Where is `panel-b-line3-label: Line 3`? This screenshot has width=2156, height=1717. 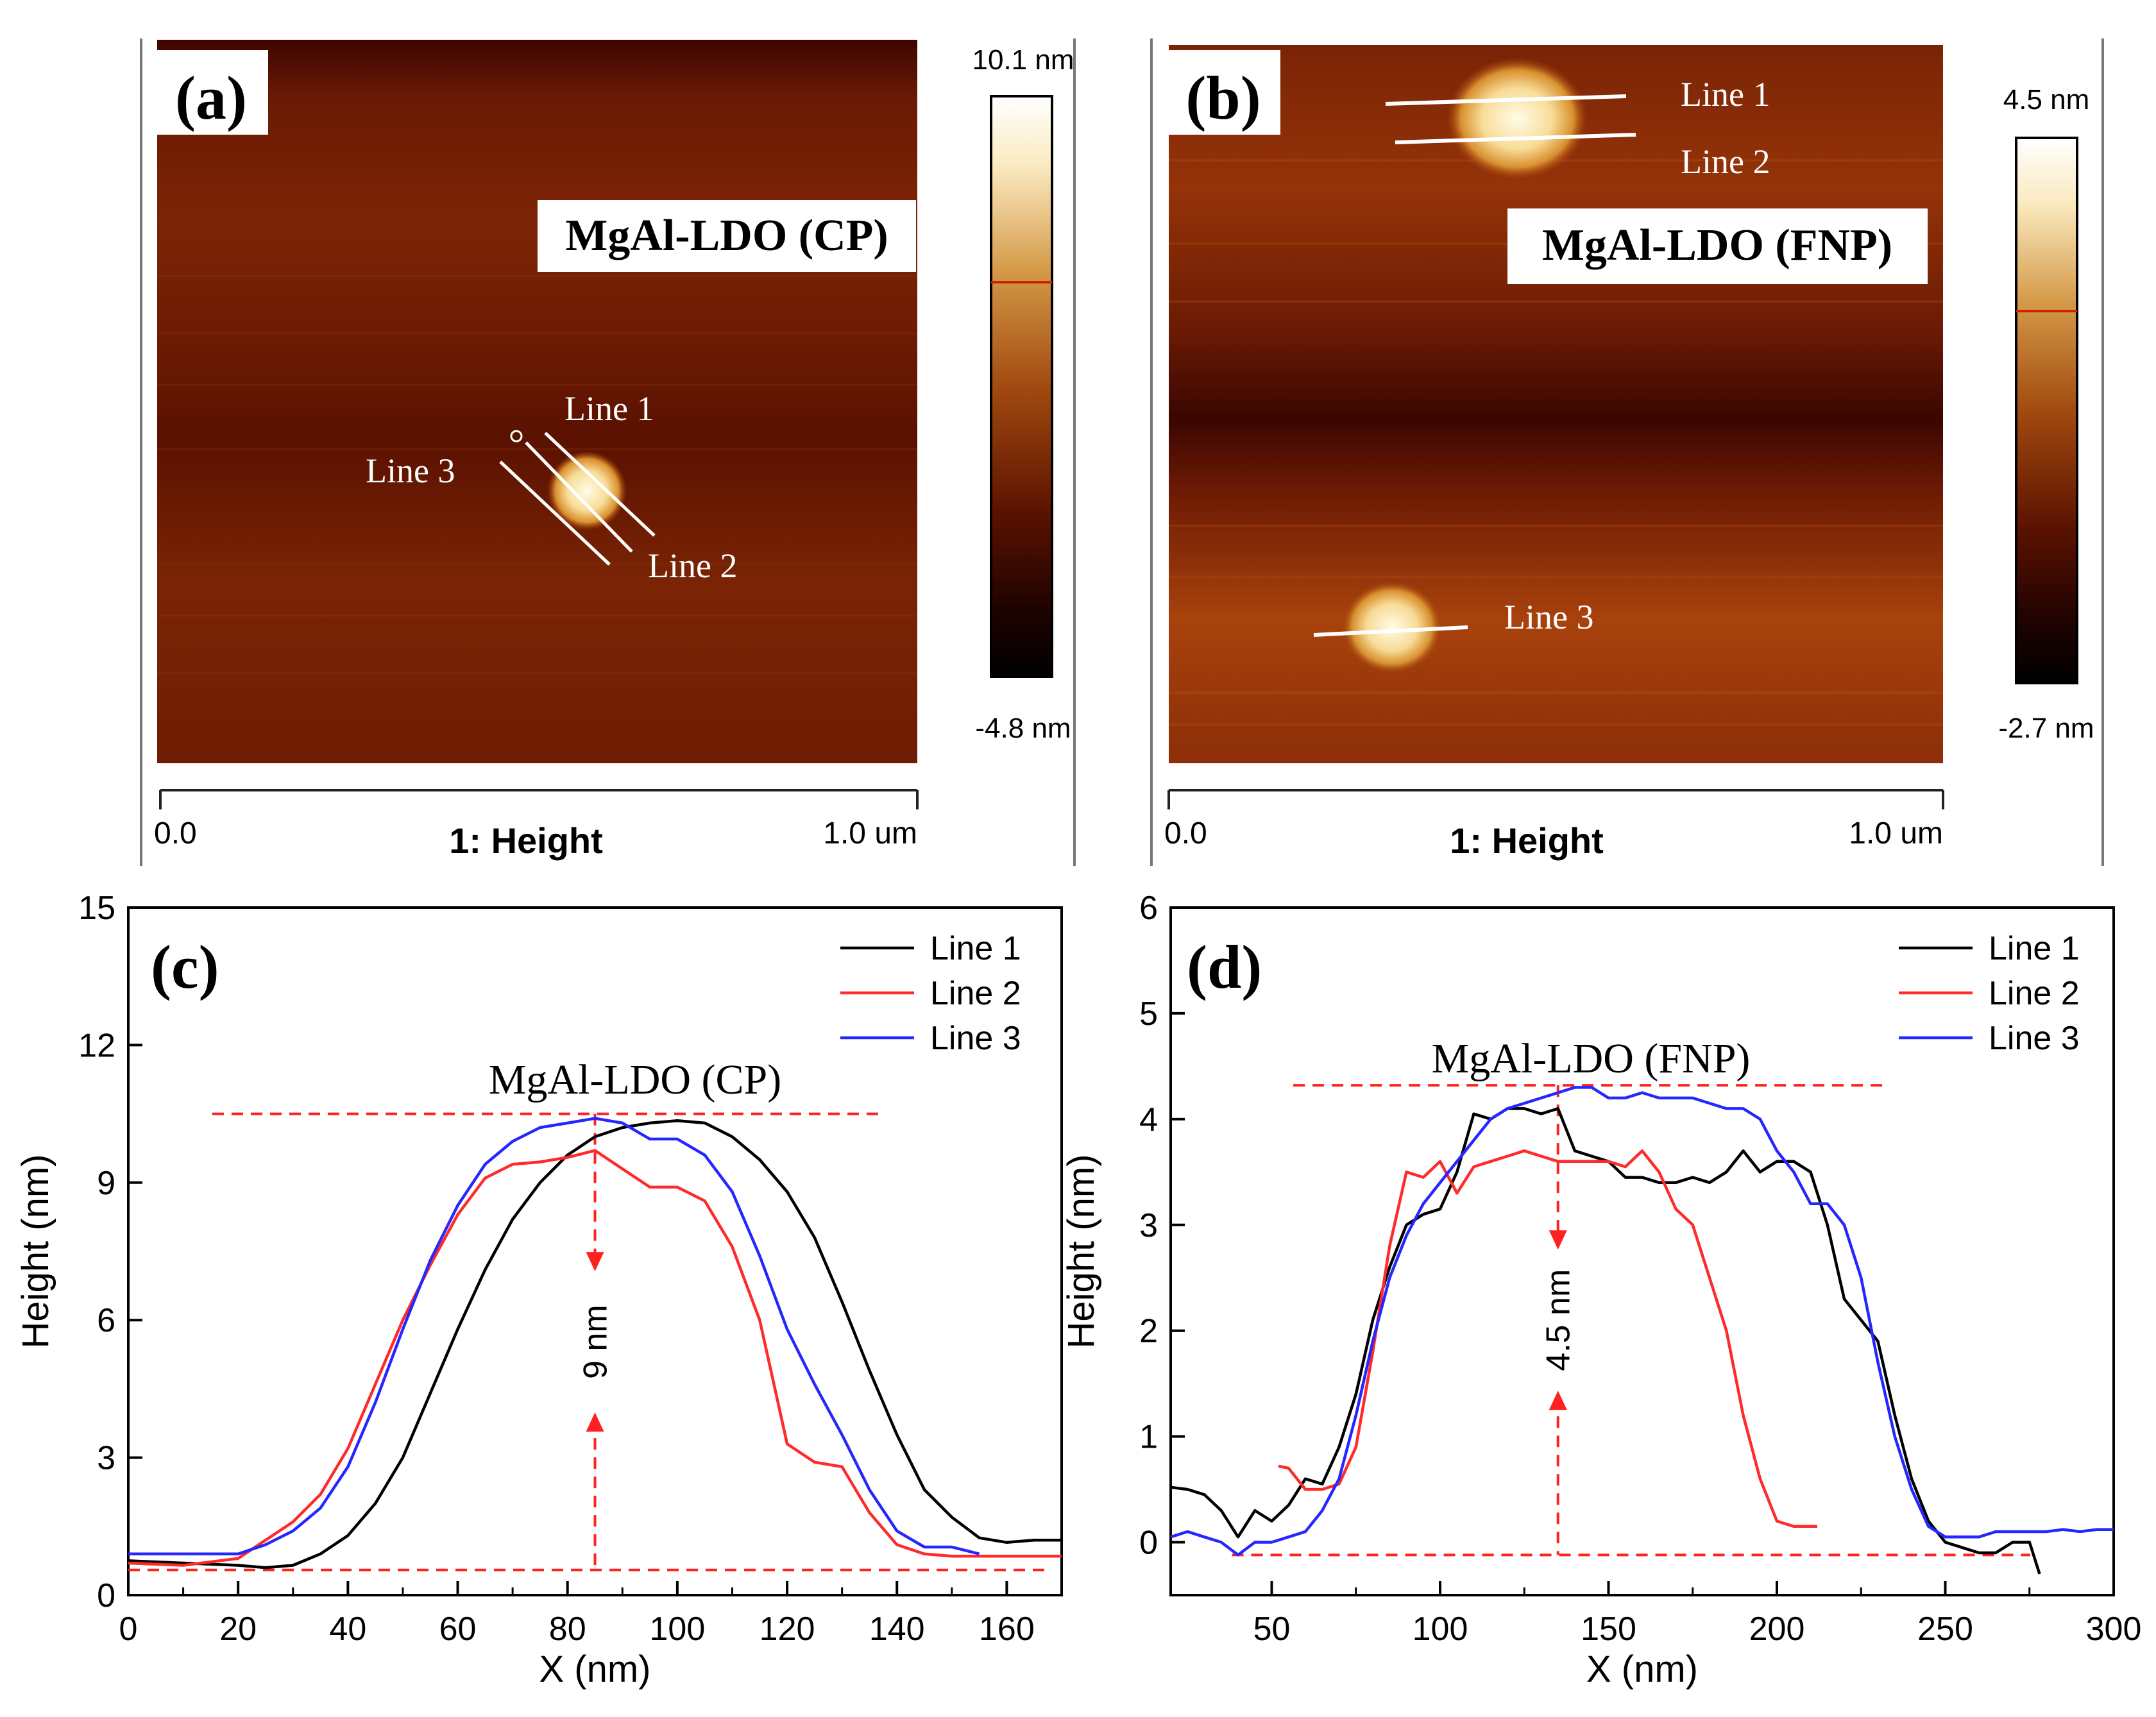
panel-b-line3-label: Line 3 is located at coordinates (1549, 617).